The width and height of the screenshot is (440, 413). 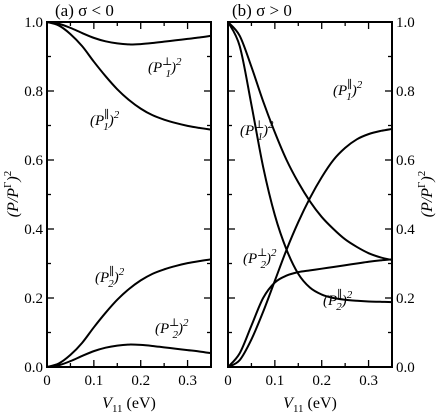 I want to click on label-b-P1par: (P∥ 1)2, so click(x=348, y=90).